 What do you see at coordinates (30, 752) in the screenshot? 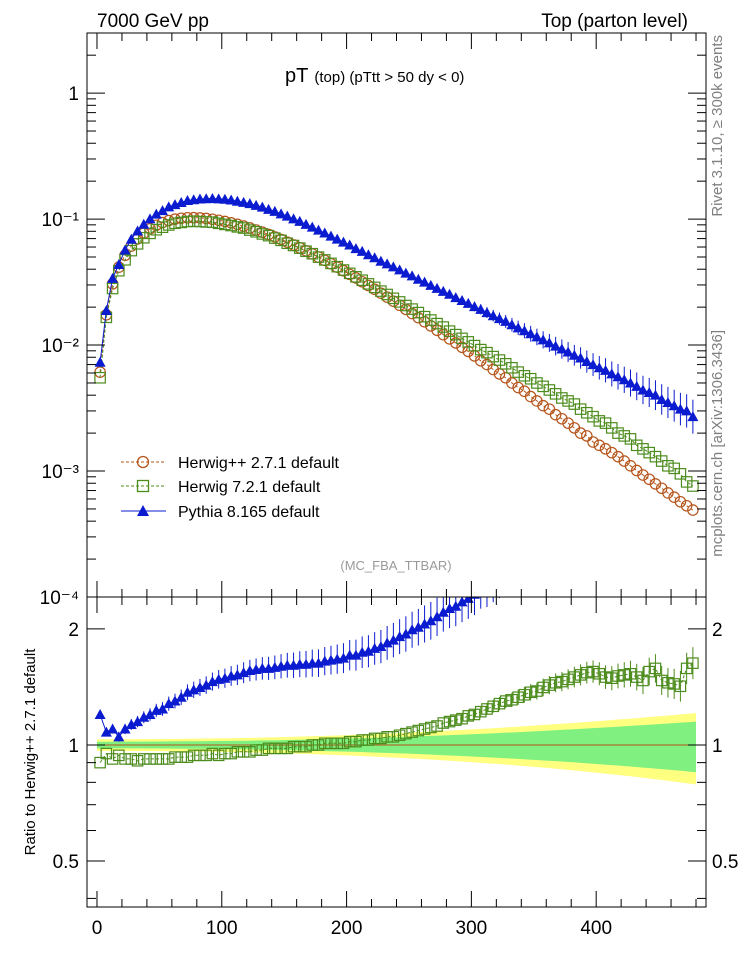
I see `ratio-y-axis-label: Ratio to Herwig++ 2.7.1 default` at bounding box center [30, 752].